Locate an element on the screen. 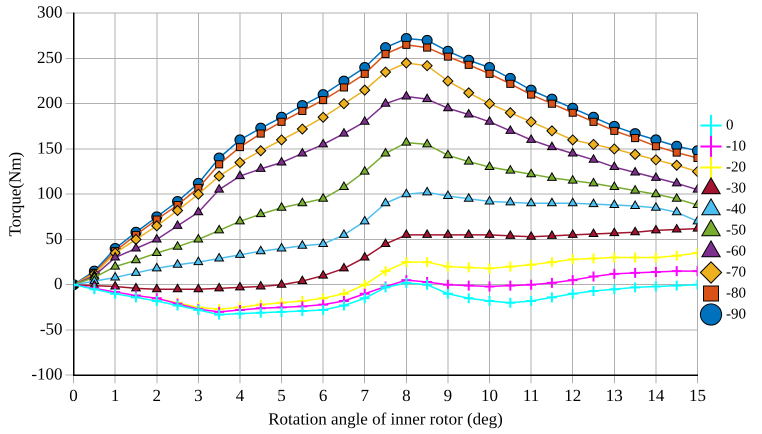 This screenshot has width=762, height=434. x-tick-label: 2 is located at coordinates (157, 395).